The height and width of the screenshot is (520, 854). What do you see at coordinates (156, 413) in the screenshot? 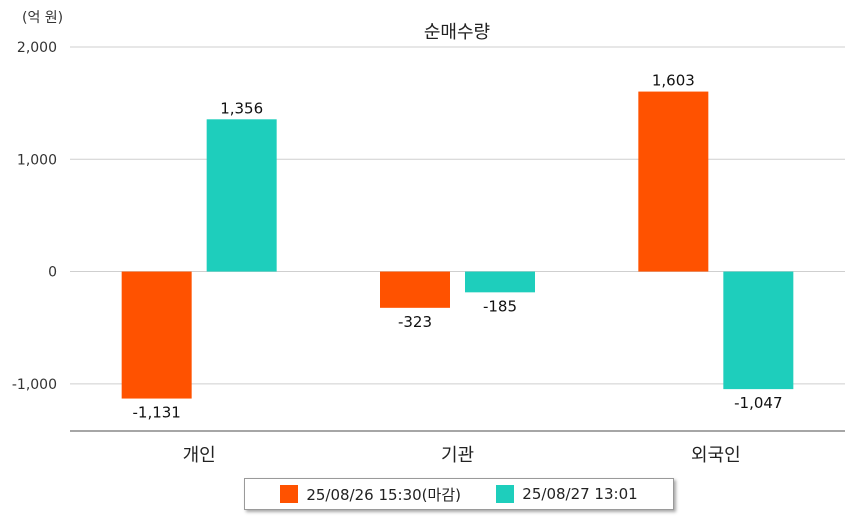
I see `data-label: -1,131` at bounding box center [156, 413].